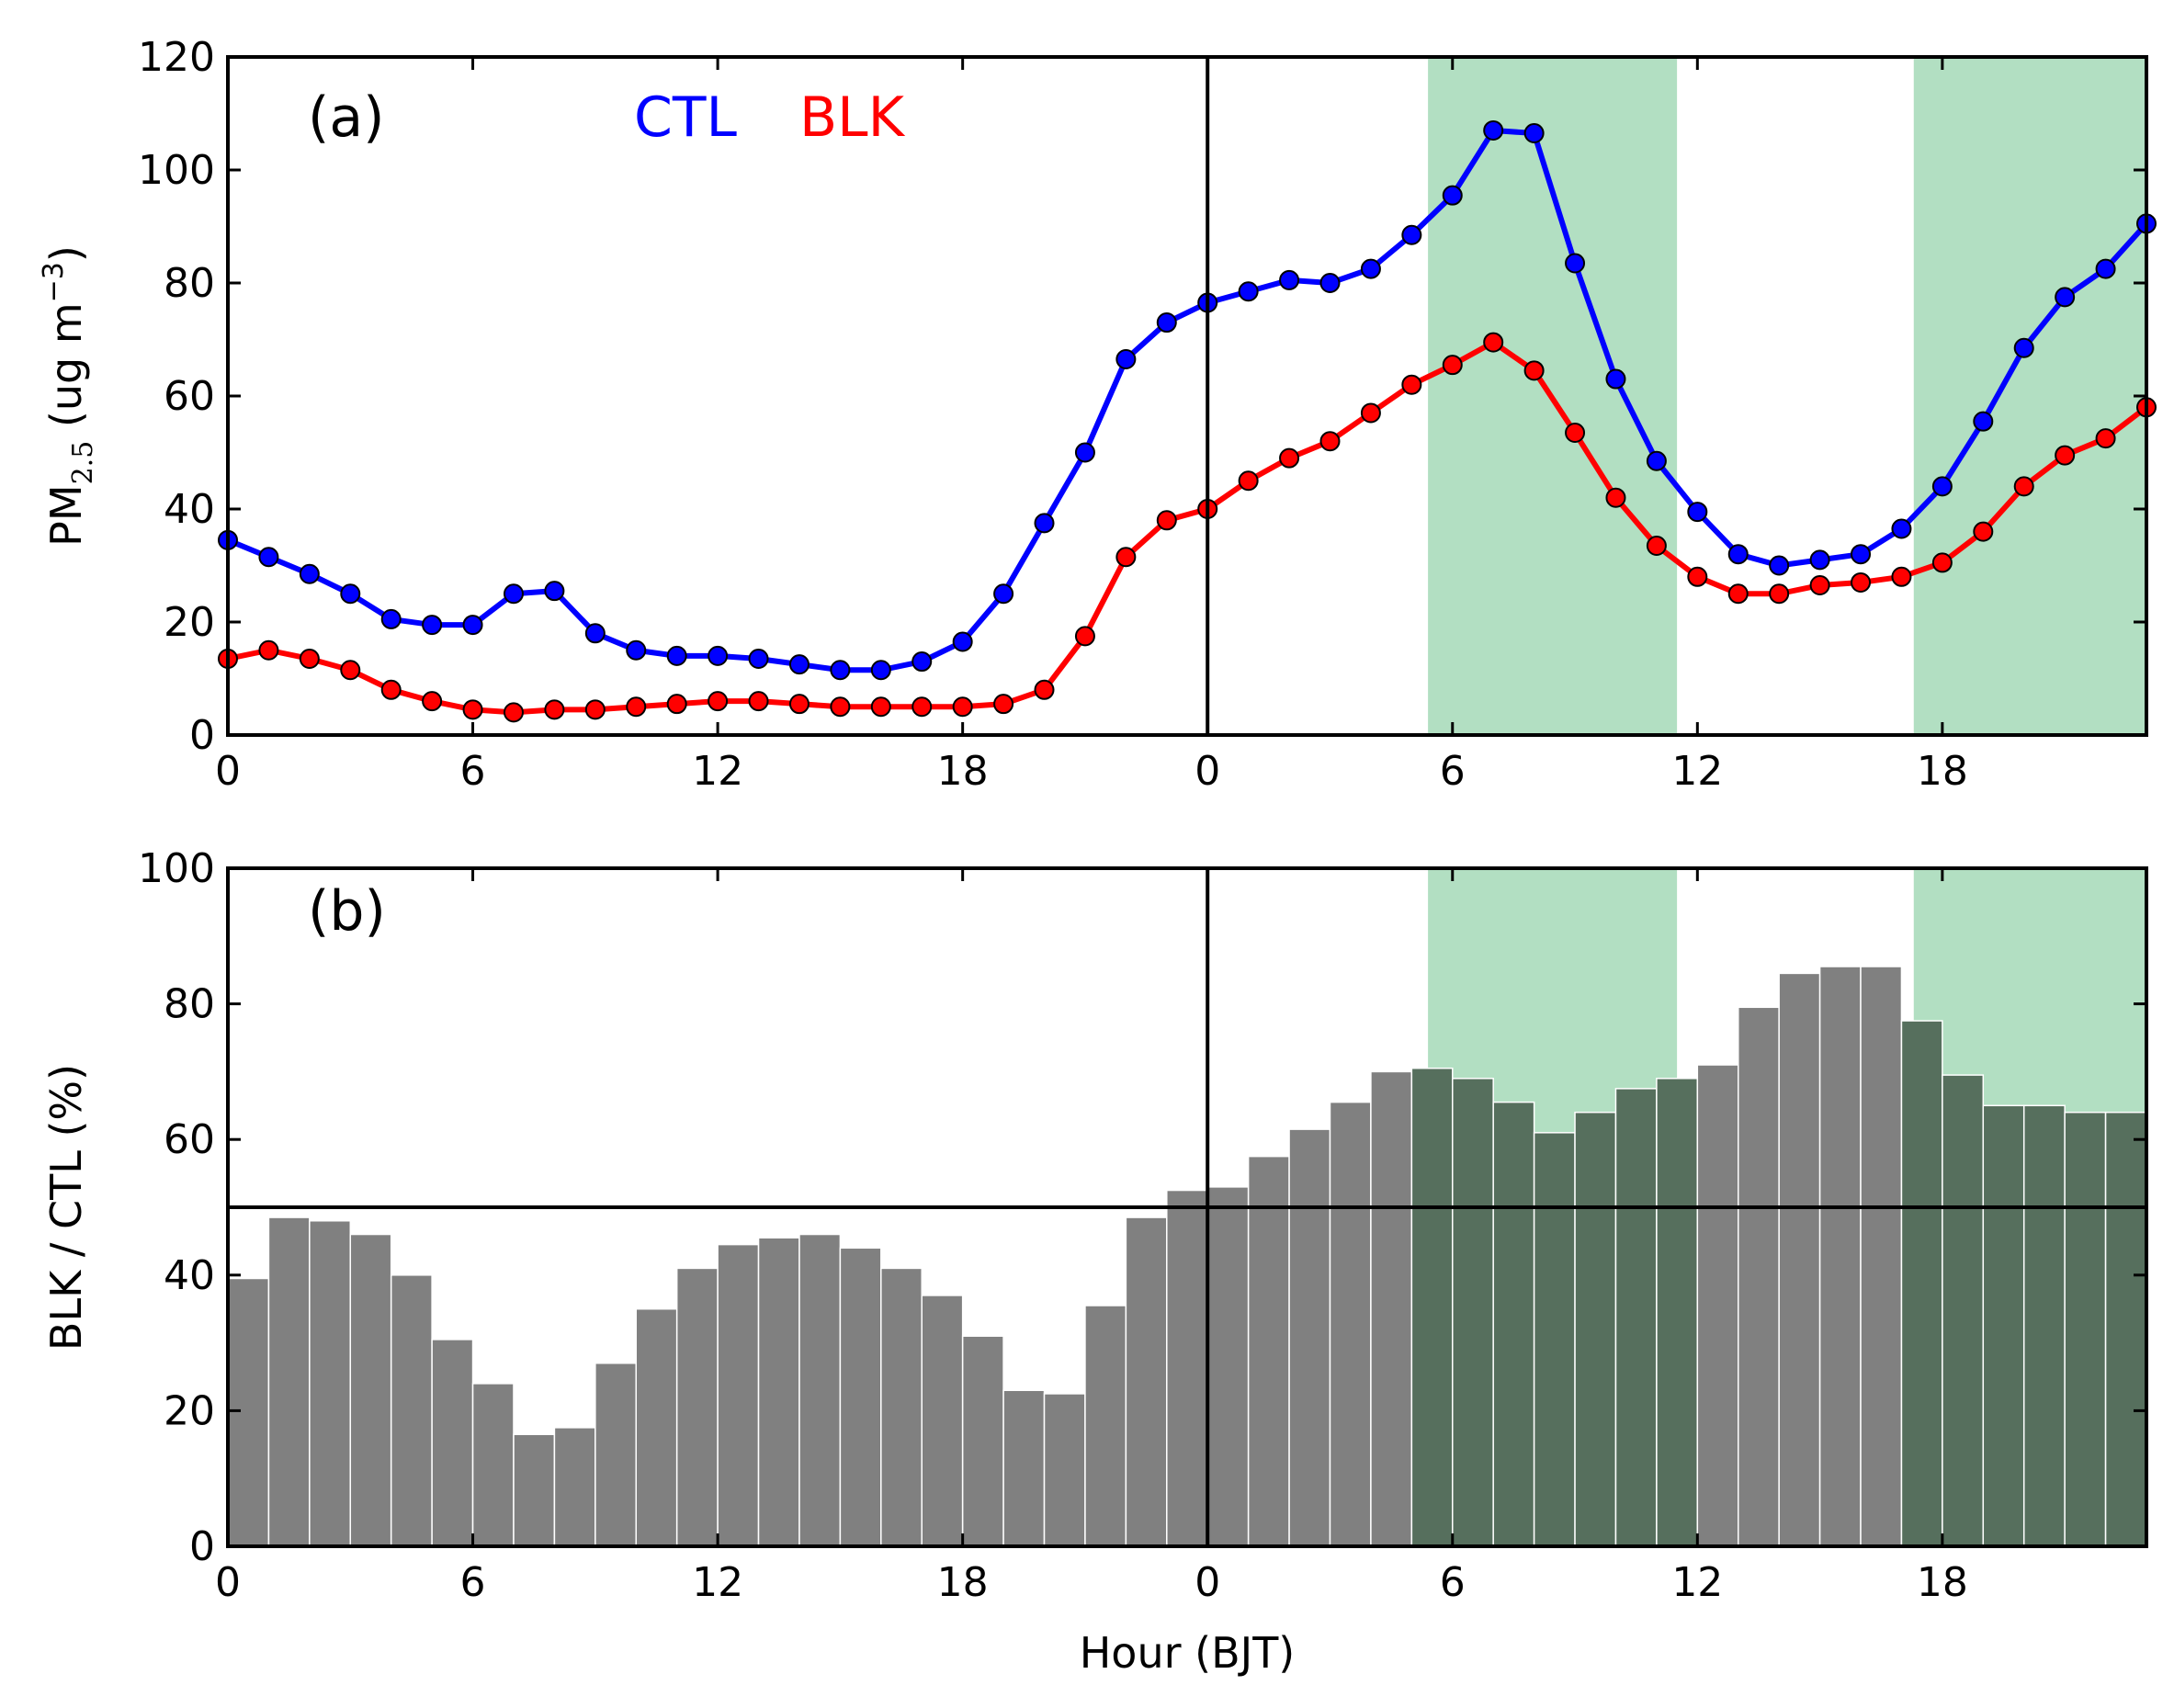 This screenshot has height=1708, width=2174. What do you see at coordinates (189, 1005) in the screenshot?
I see `panel-b-ytick-label: 80` at bounding box center [189, 1005].